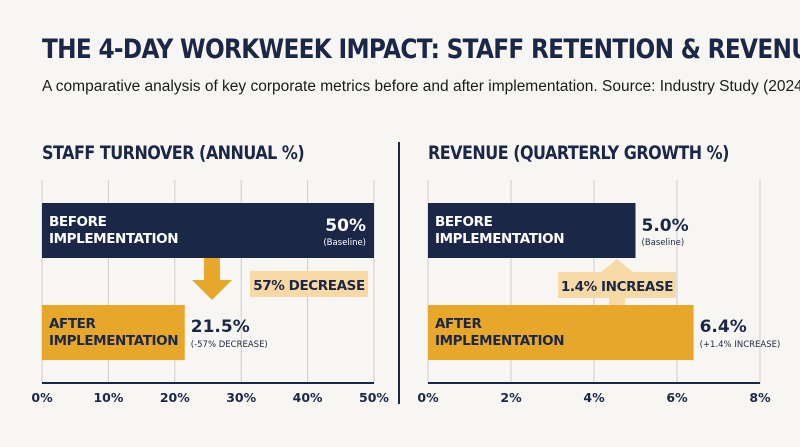 This screenshot has height=447, width=800. I want to click on data-label: 5.0%, so click(665, 226).